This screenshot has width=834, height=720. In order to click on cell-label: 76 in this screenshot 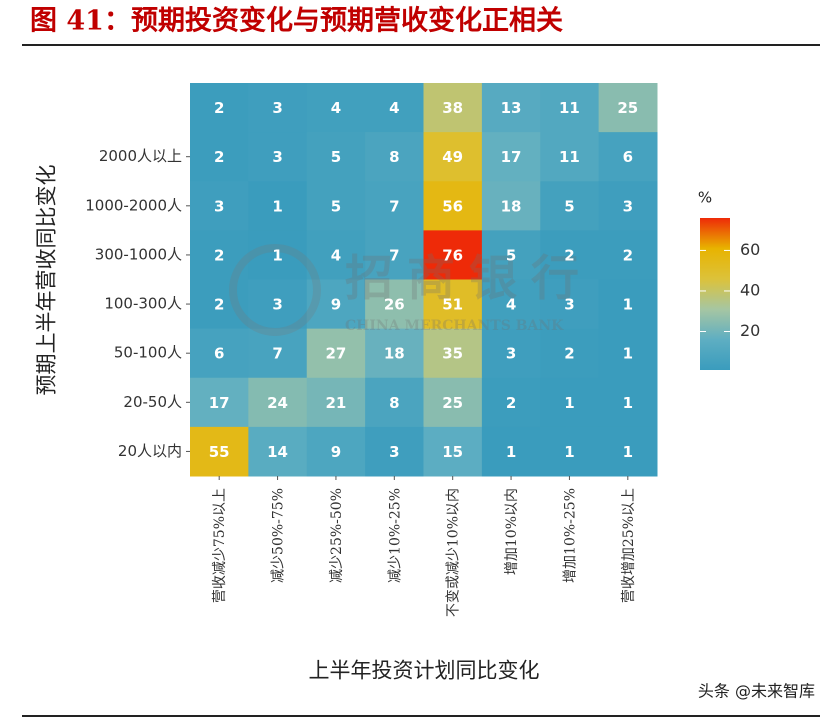, I will do `click(452, 255)`.